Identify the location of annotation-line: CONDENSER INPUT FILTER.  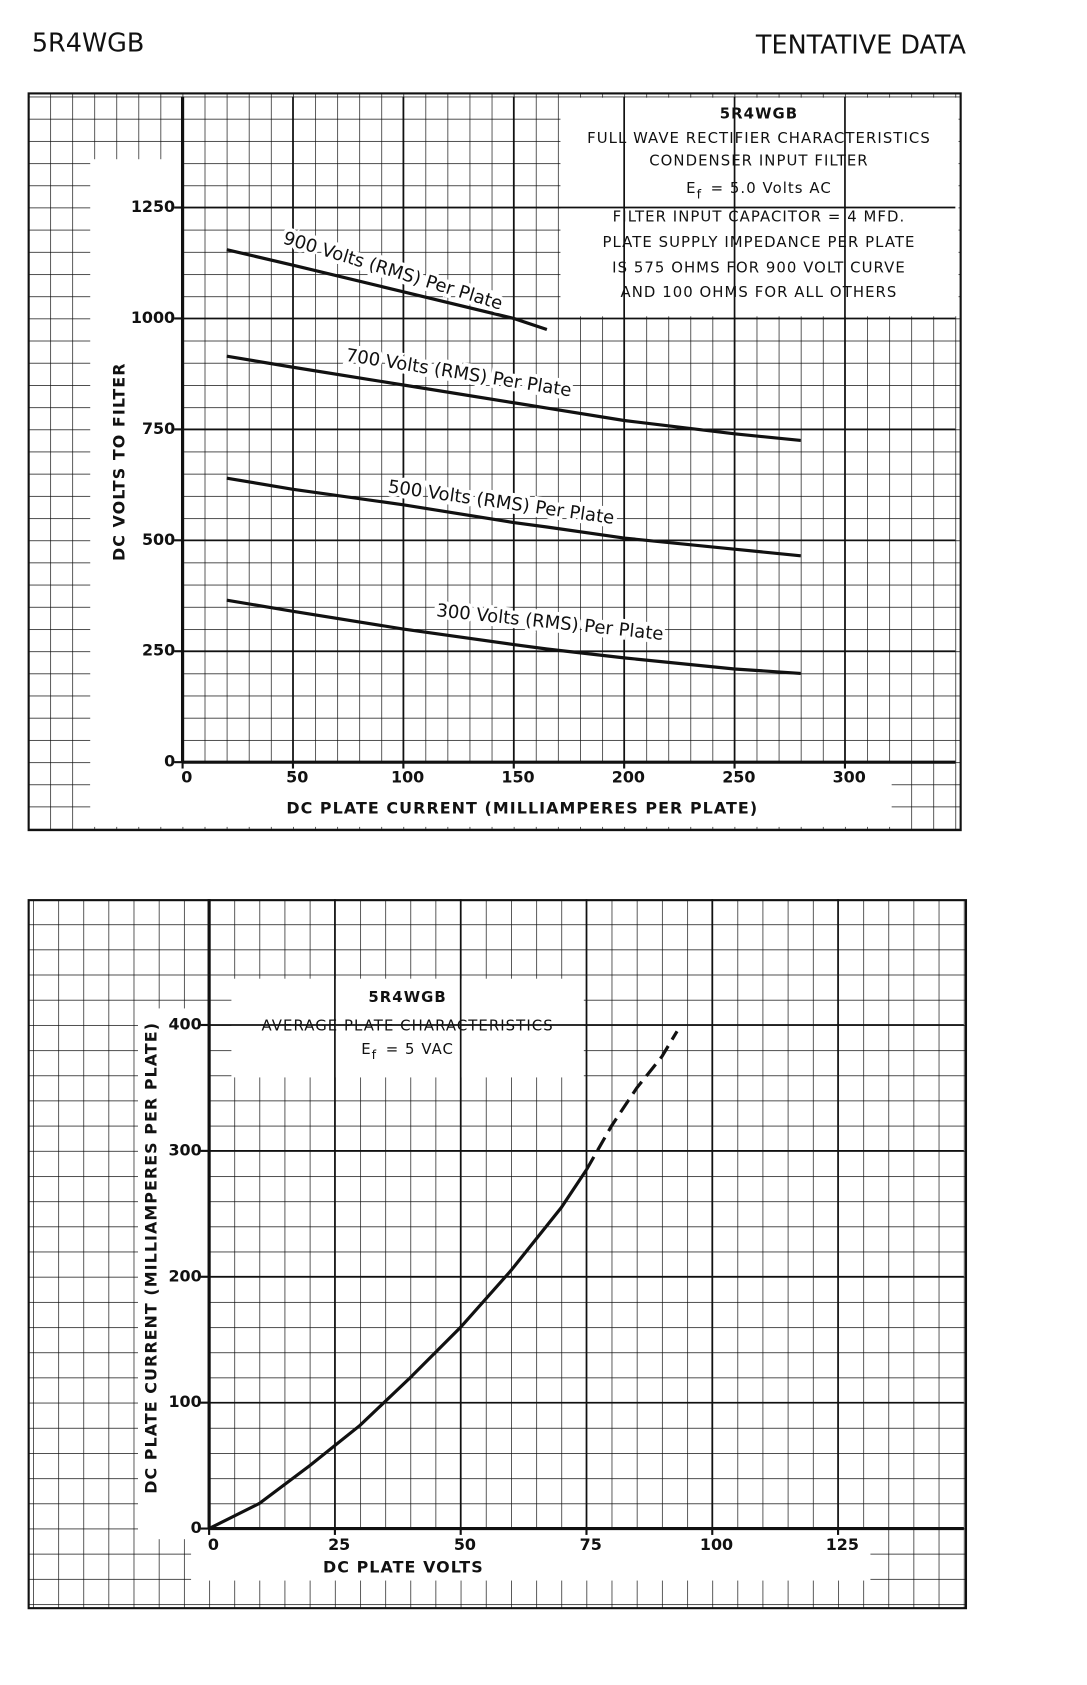
(758, 160).